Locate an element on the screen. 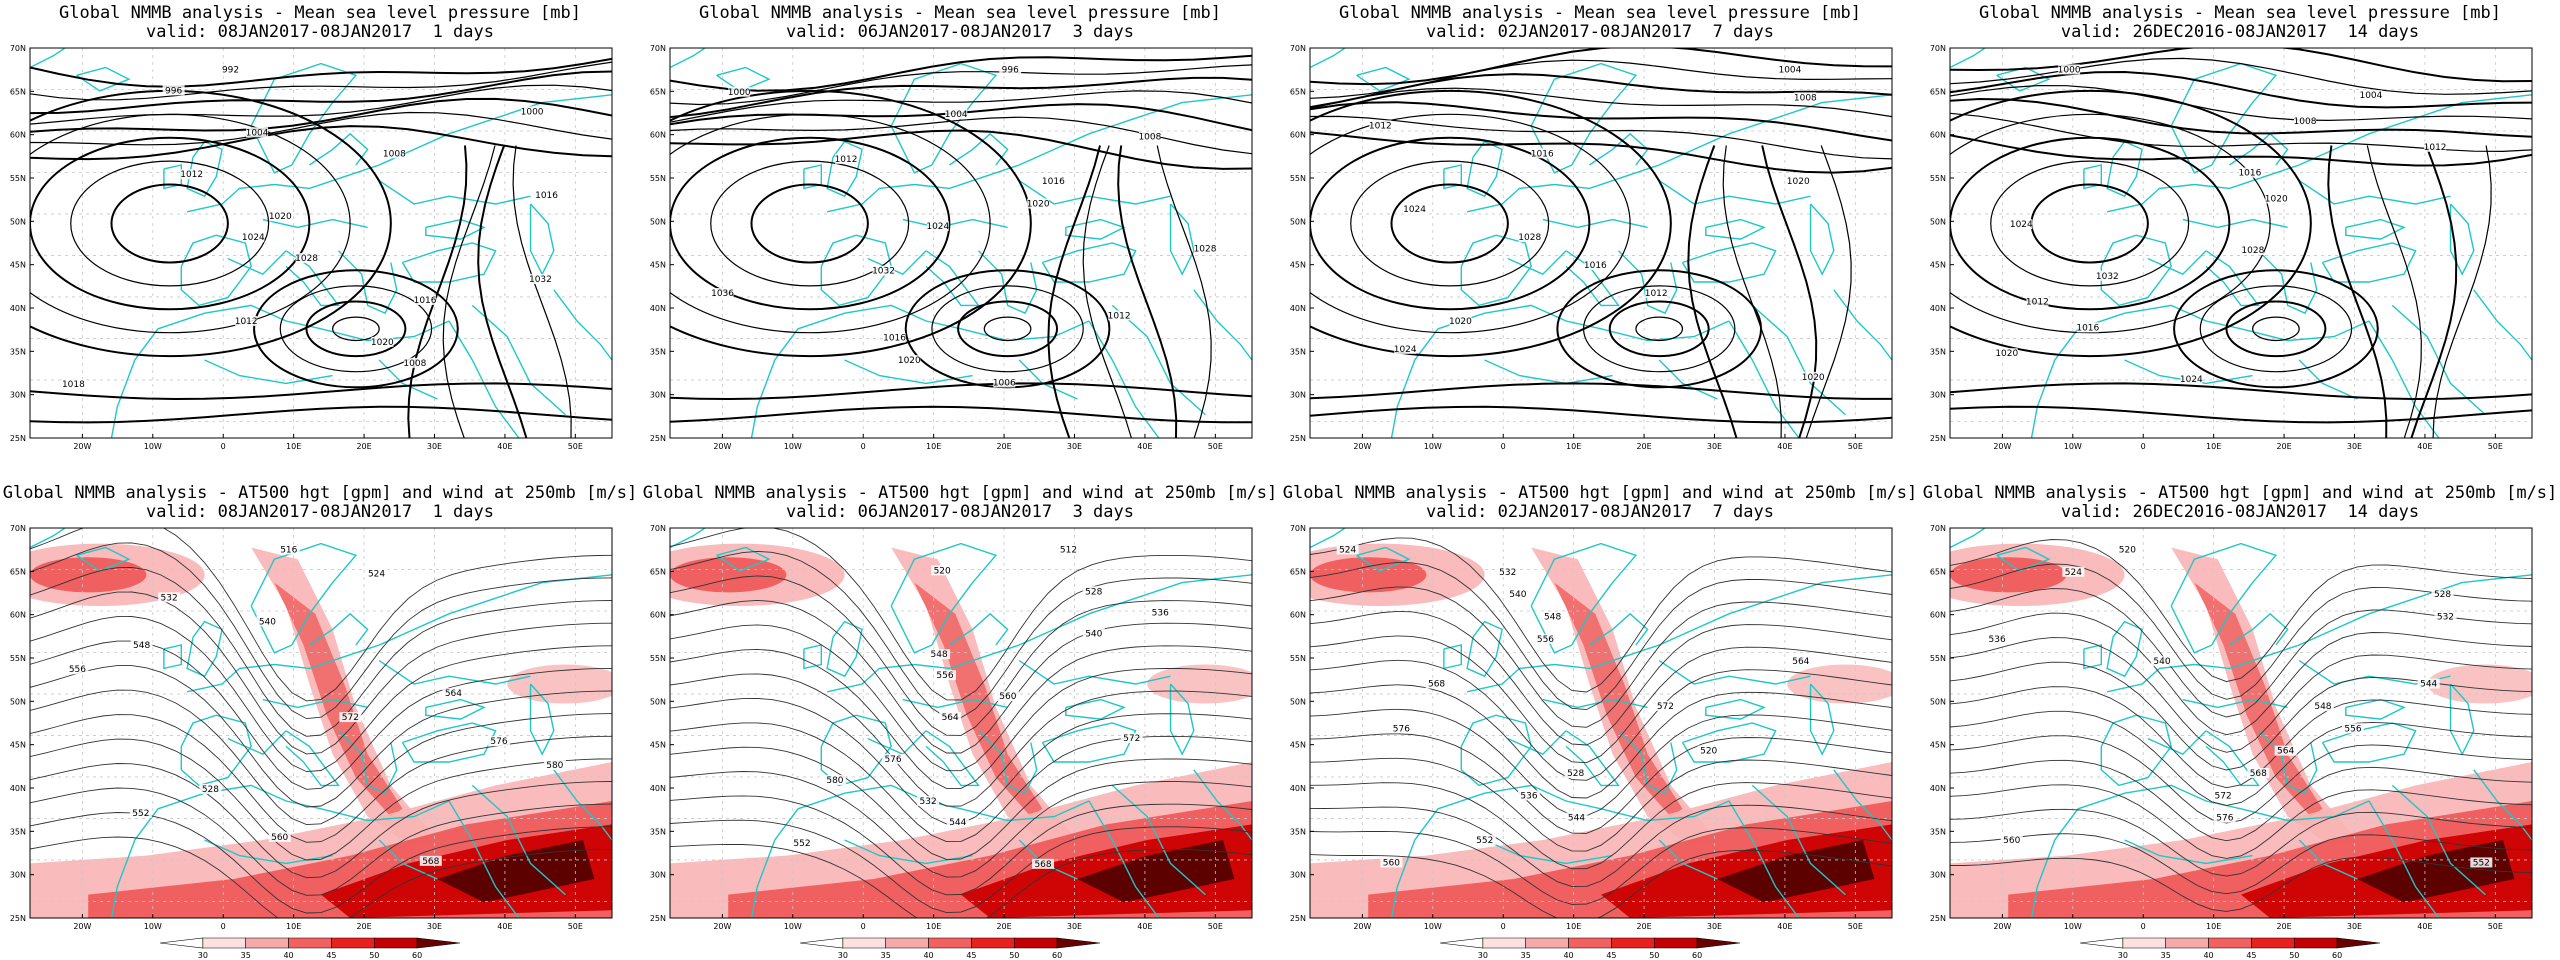 The width and height of the screenshot is (2560, 960). contour-label: 1036 is located at coordinates (722, 294).